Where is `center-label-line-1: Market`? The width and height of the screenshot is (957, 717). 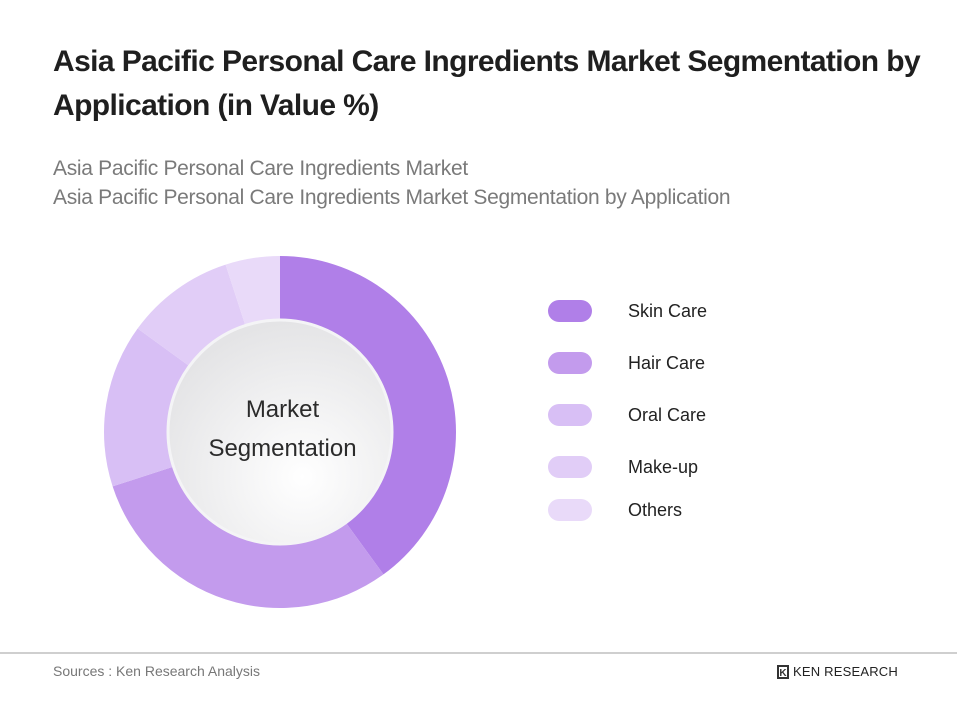 center-label-line-1: Market is located at coordinates (282, 409).